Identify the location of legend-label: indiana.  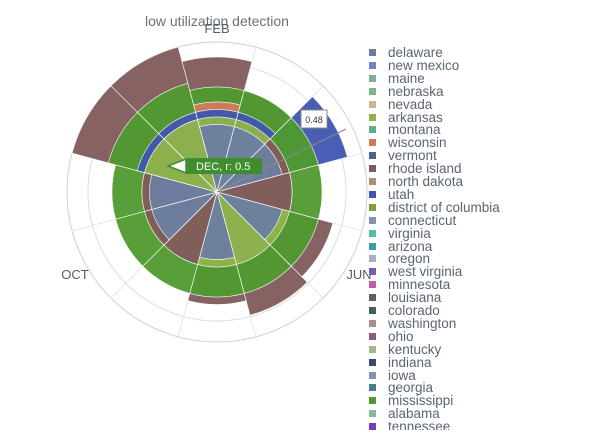
(410, 362).